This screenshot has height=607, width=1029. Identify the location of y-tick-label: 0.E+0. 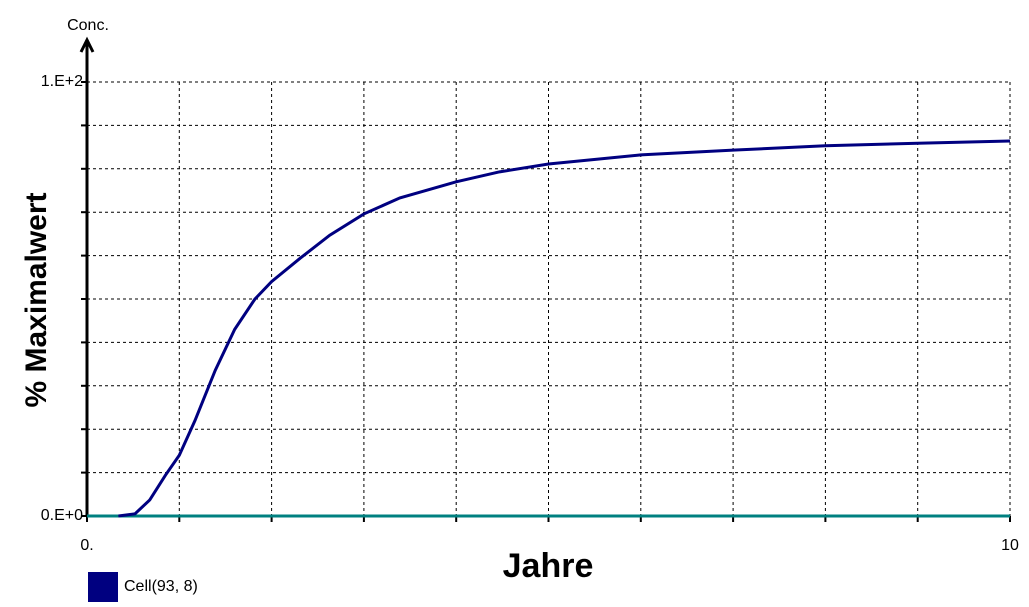
(62, 515).